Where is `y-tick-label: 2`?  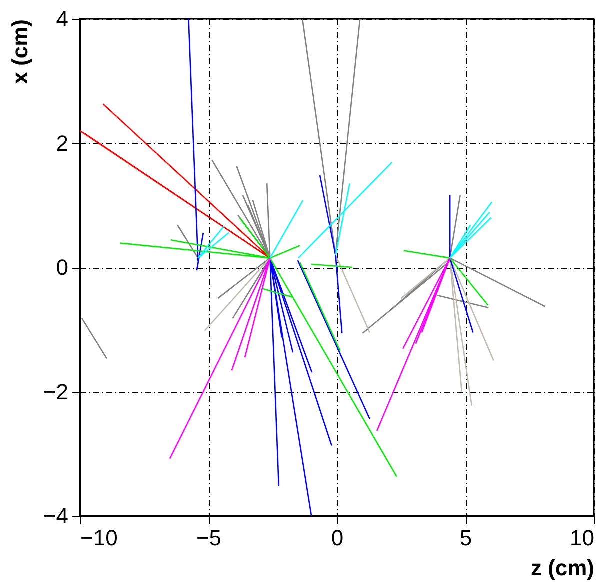
y-tick-label: 2 is located at coordinates (62, 143).